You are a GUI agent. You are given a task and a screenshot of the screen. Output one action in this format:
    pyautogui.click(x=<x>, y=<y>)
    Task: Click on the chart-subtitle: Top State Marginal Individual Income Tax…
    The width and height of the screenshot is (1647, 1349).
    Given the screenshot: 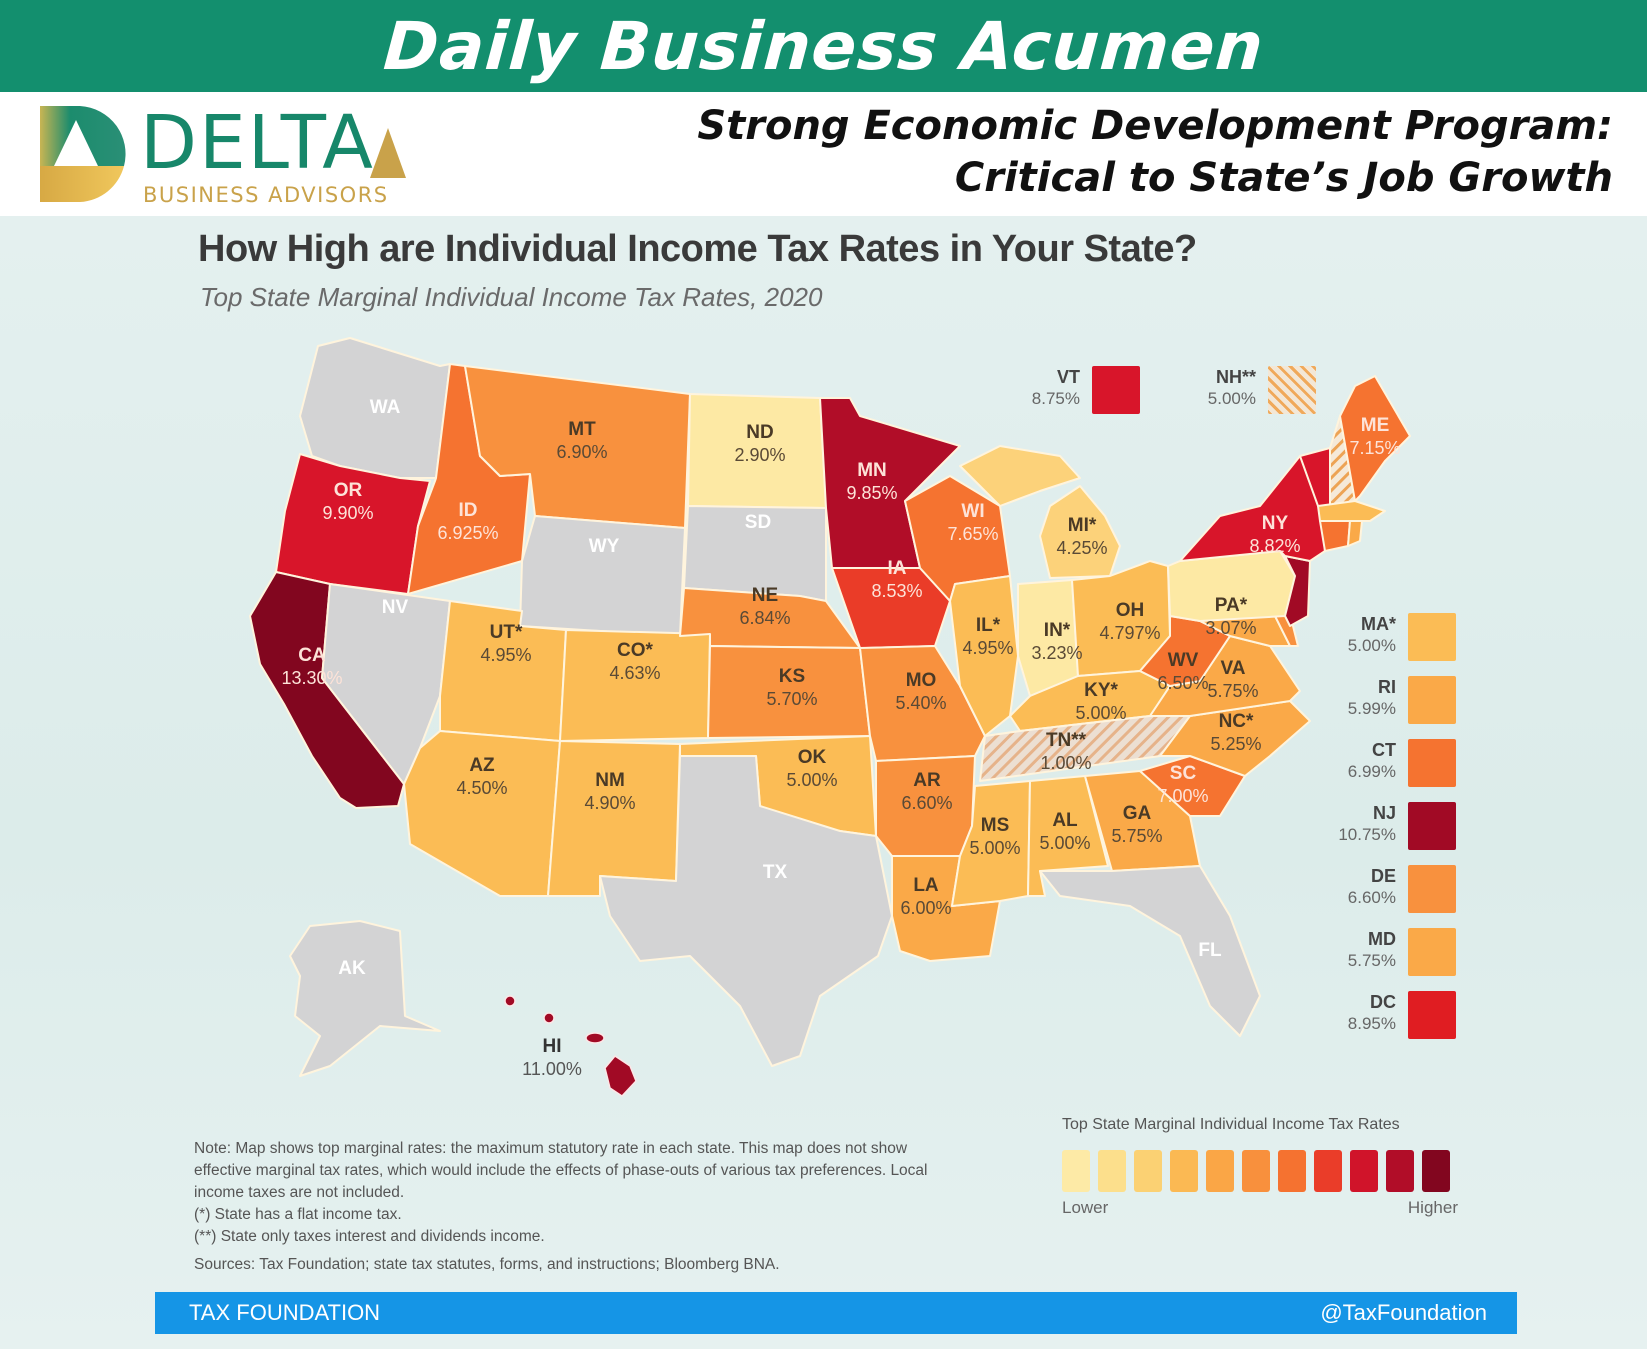 What is the action you would take?
    pyautogui.click(x=511, y=297)
    